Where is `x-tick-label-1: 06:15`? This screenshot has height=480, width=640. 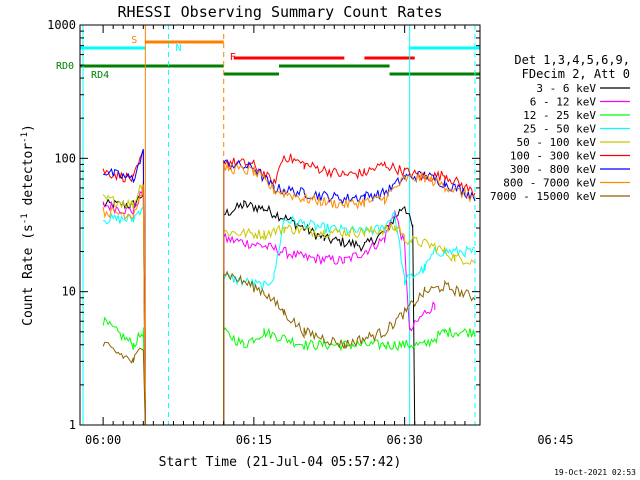
x-tick-label-1: 06:15 is located at coordinates (254, 440).